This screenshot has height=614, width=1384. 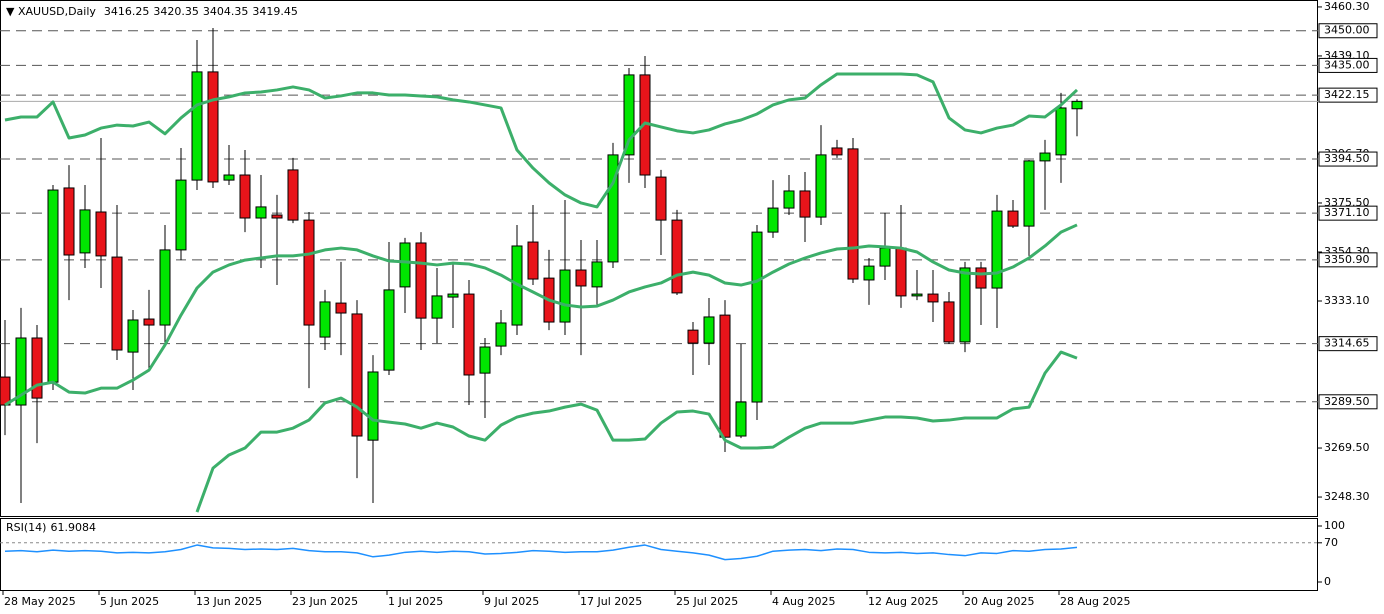 What do you see at coordinates (275, 11) in the screenshot?
I see `close: 3419.45` at bounding box center [275, 11].